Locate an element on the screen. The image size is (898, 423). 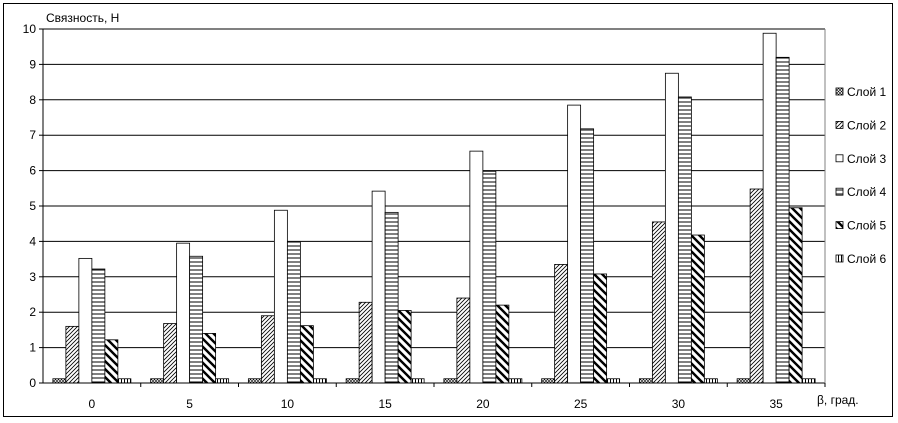
bar-слой-1-5 is located at coordinates (157, 381).